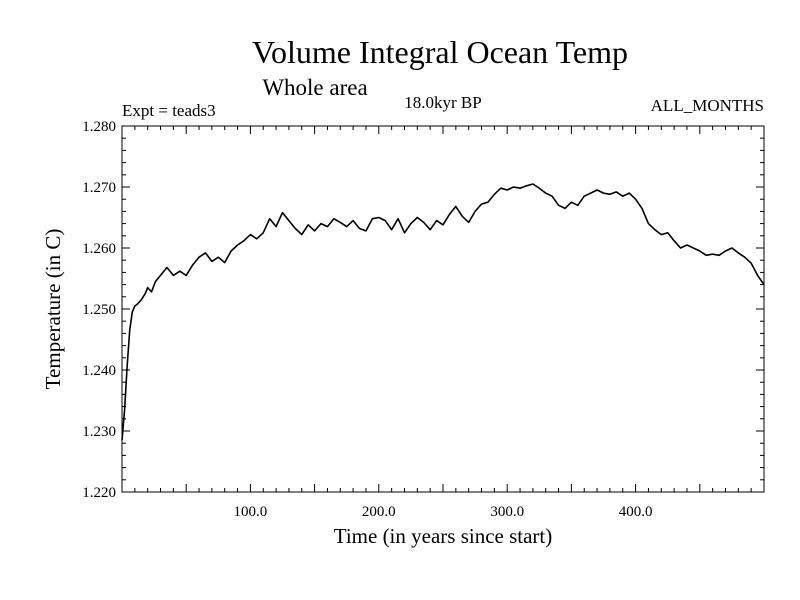 This screenshot has height=600, width=800. What do you see at coordinates (707, 105) in the screenshot?
I see `months-label: ALL_MONTHS` at bounding box center [707, 105].